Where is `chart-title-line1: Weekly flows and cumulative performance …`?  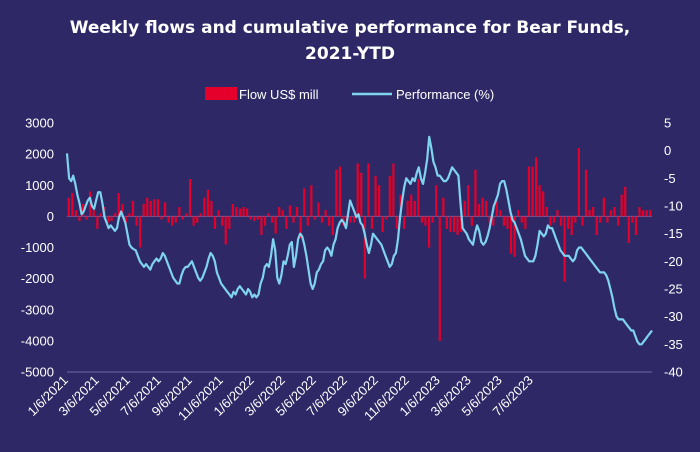 chart-title-line1: Weekly flows and cumulative performance … is located at coordinates (350, 28).